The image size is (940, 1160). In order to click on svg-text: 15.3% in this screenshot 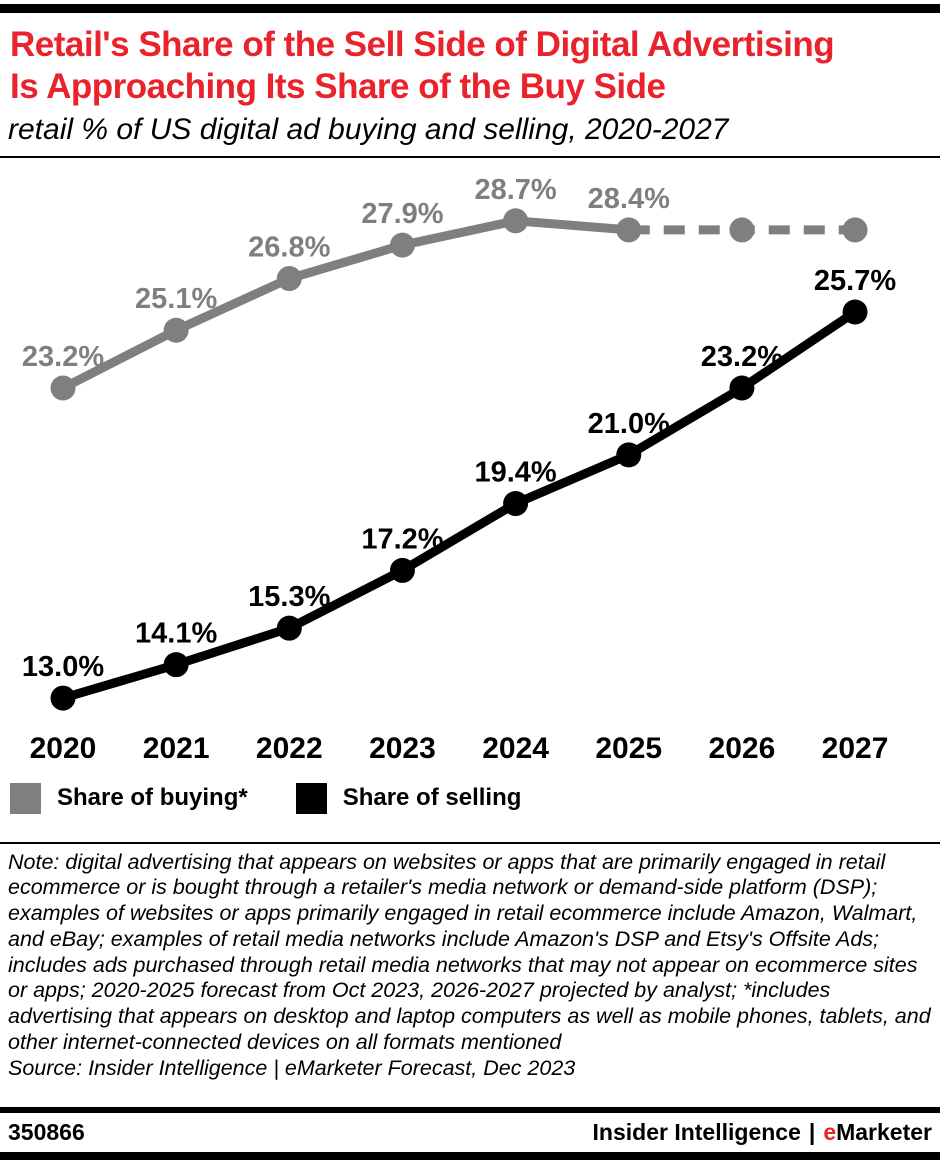, I will do `click(289, 597)`.